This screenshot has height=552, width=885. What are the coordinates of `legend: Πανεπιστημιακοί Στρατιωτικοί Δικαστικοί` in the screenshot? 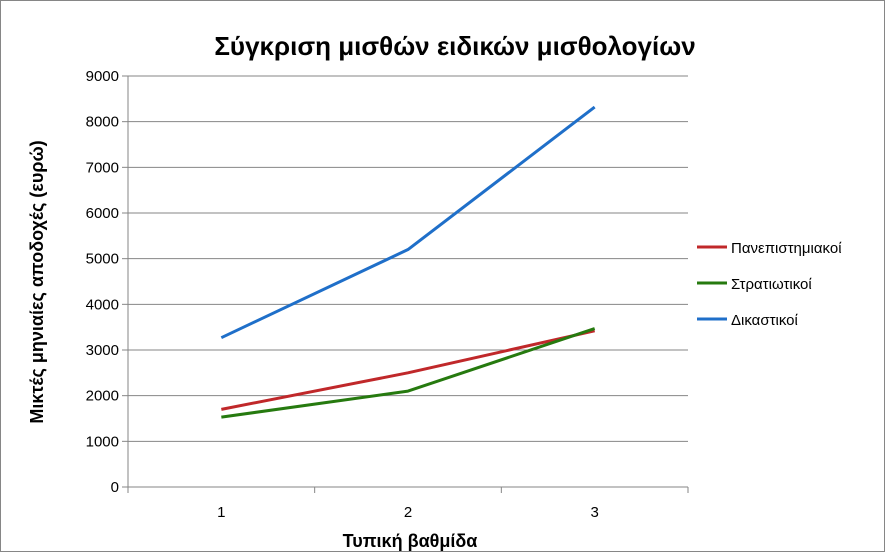 It's located at (769, 284).